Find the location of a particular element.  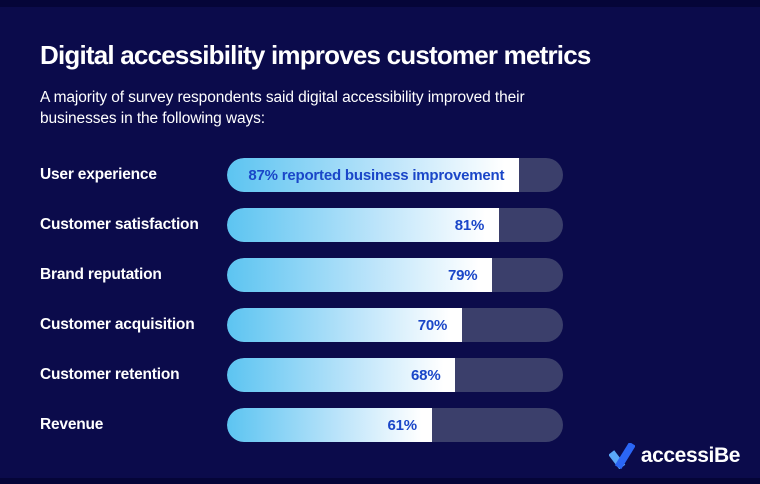

chart-row: Customer acquisition 70% is located at coordinates (380, 325).